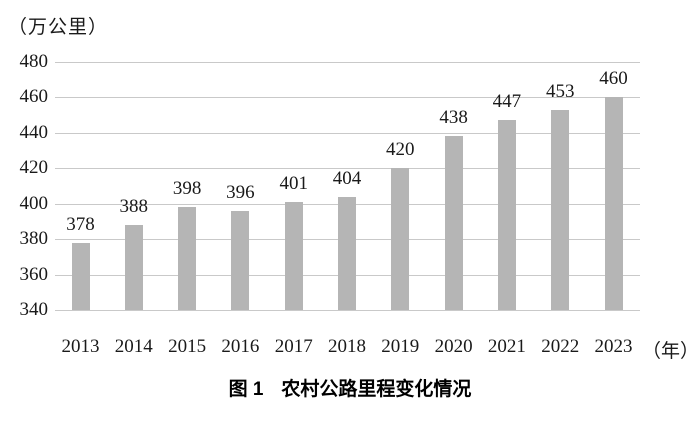  Describe the element at coordinates (240, 192) in the screenshot. I see `bar-value-label: 396` at that location.